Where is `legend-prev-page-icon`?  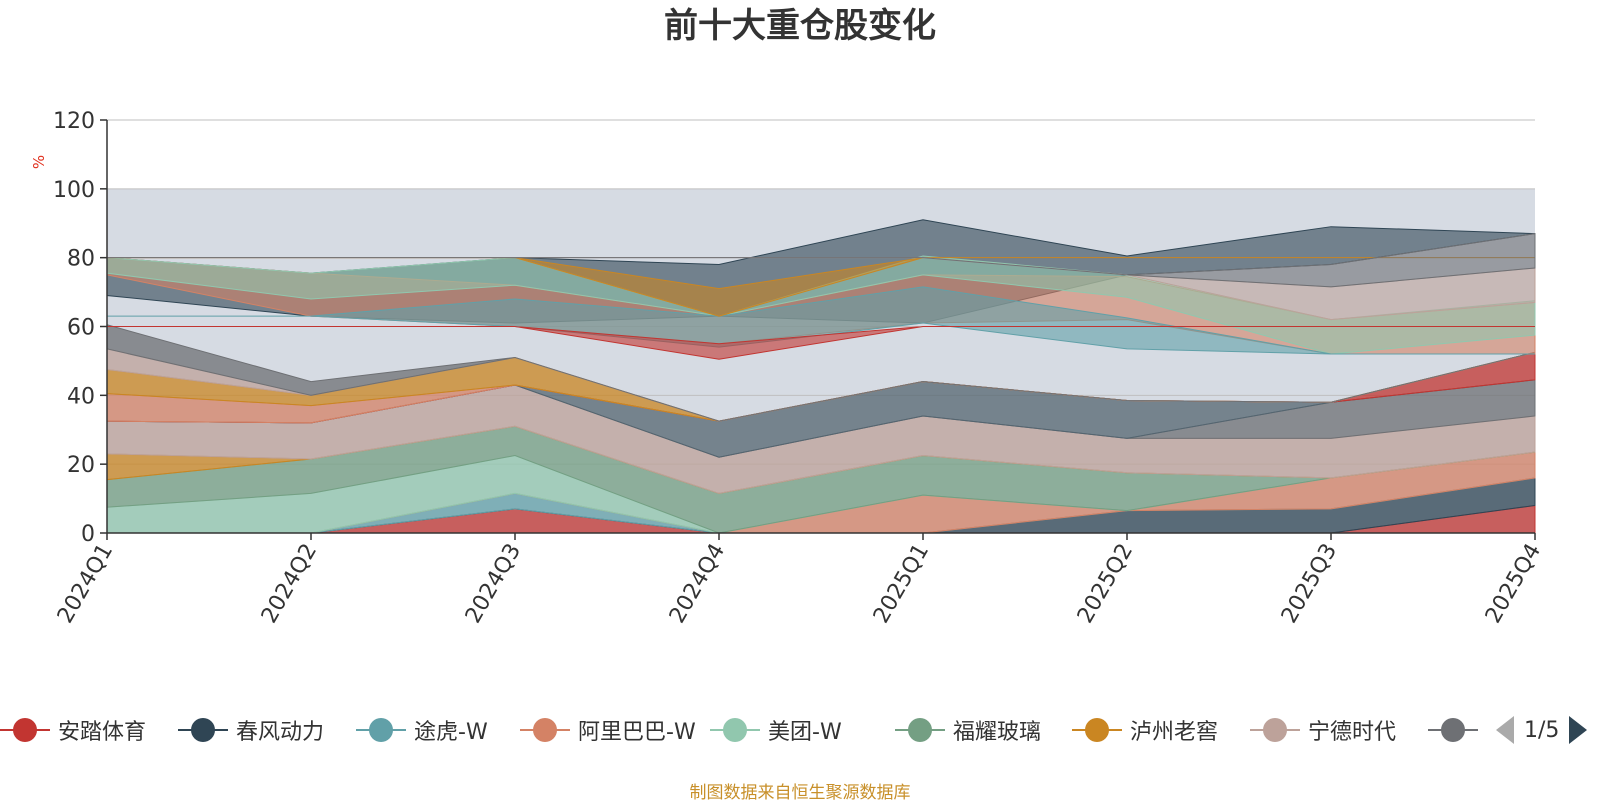 legend-prev-page-icon is located at coordinates (1505, 730).